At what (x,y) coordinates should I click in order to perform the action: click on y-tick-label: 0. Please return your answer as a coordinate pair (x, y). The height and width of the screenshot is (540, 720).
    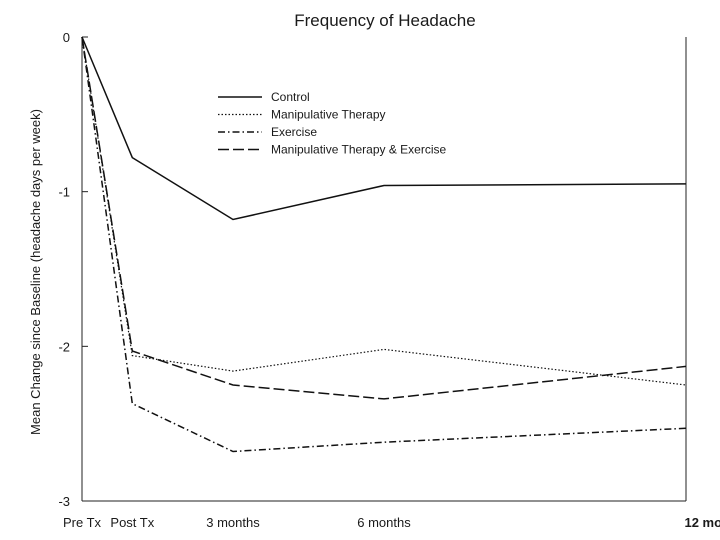
    Looking at the image, I should click on (66, 37).